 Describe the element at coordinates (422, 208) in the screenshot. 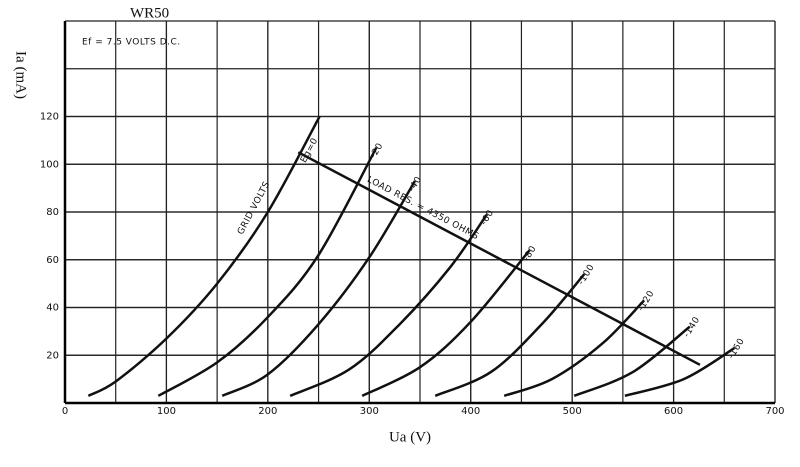

I see `annotation: LOAD RES. = 4350 OHMS` at that location.